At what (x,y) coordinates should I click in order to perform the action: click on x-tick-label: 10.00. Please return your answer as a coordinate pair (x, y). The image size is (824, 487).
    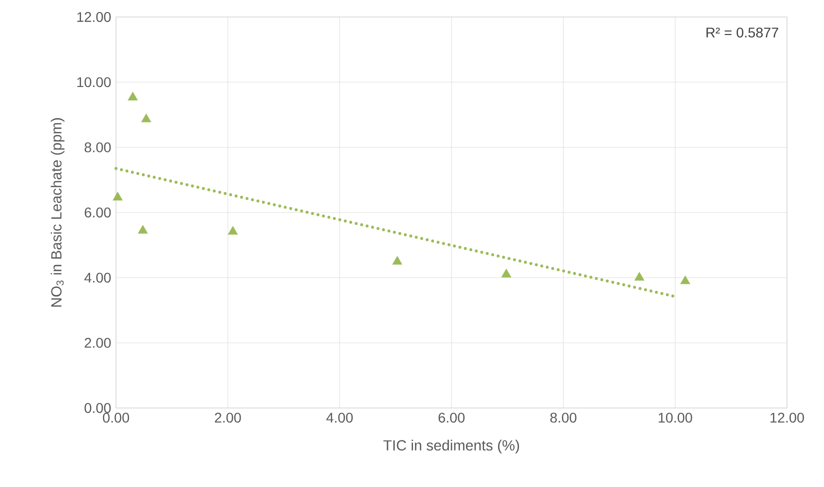
    Looking at the image, I should click on (675, 417).